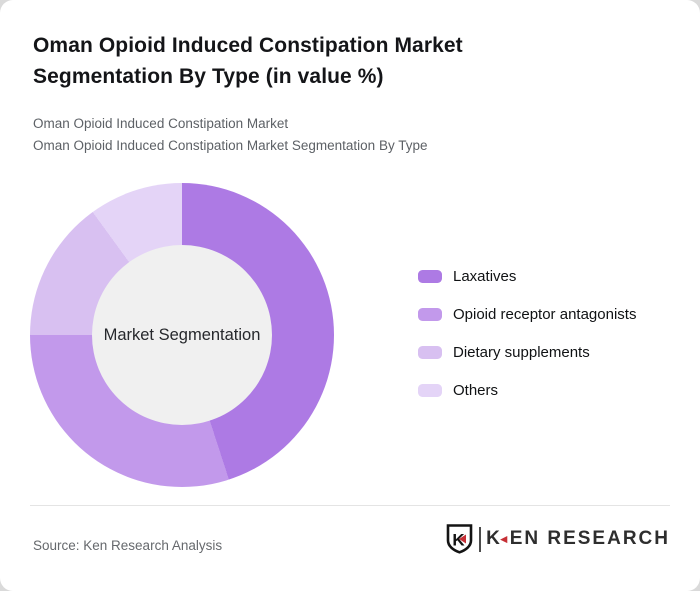 The height and width of the screenshot is (591, 700). I want to click on footer-divider, so click(350, 505).